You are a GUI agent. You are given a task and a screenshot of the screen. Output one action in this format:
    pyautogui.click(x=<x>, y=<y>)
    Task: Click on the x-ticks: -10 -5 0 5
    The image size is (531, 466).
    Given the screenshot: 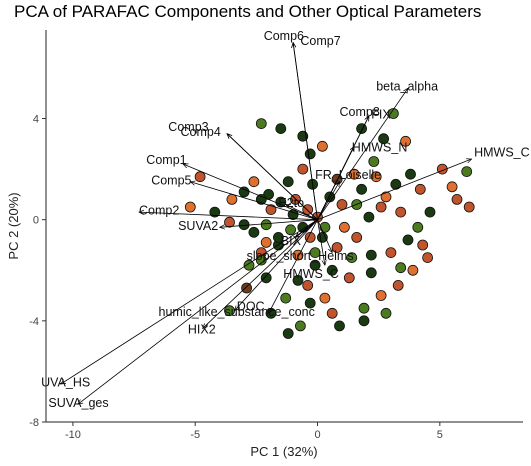 What is the action you would take?
    pyautogui.click(x=254, y=431)
    